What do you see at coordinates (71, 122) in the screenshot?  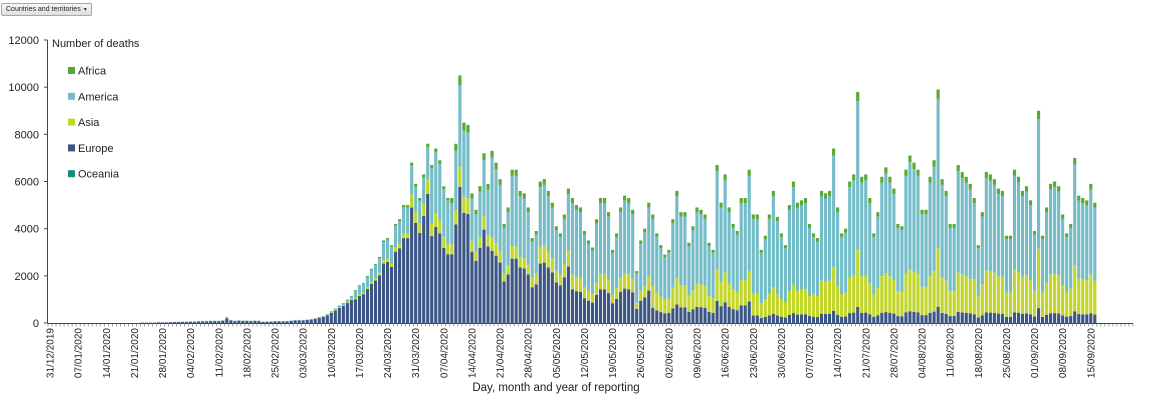 I see `legend-swatch-asia` at bounding box center [71, 122].